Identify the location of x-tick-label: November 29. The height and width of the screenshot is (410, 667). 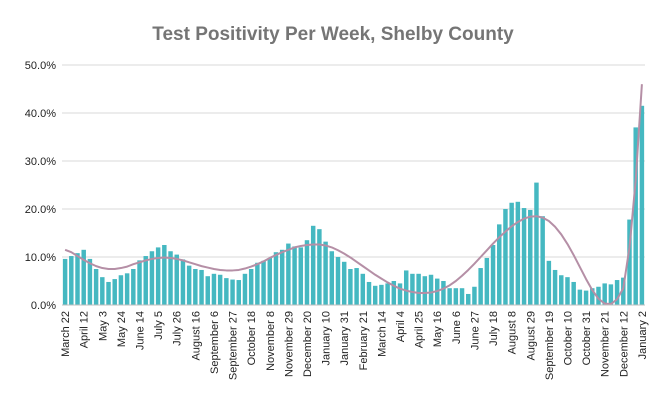
(289, 344).